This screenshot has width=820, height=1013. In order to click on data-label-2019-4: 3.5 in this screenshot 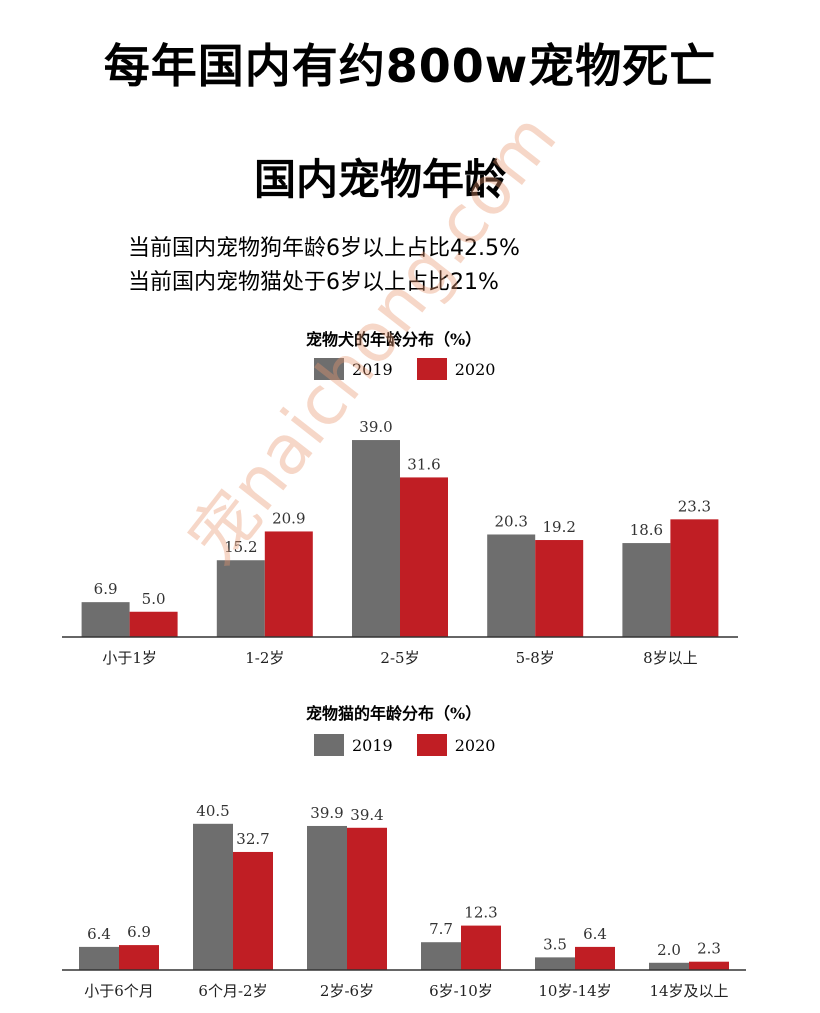, I will do `click(555, 944)`.